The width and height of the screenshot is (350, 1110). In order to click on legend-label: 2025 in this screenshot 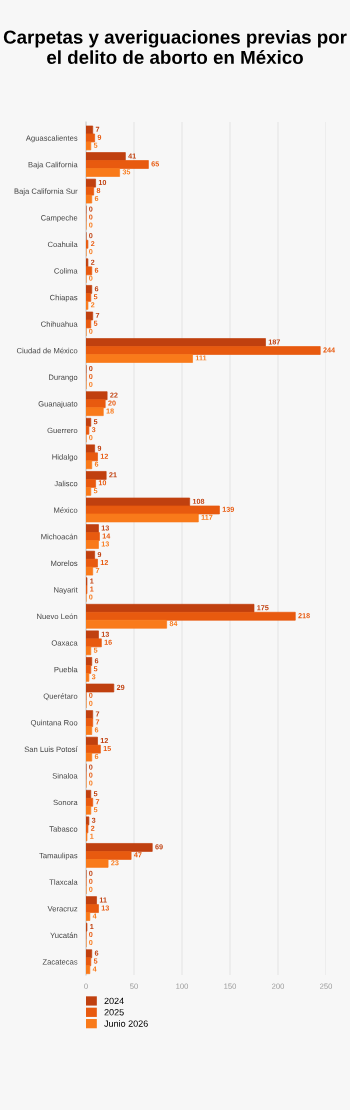, I will do `click(114, 1012)`.